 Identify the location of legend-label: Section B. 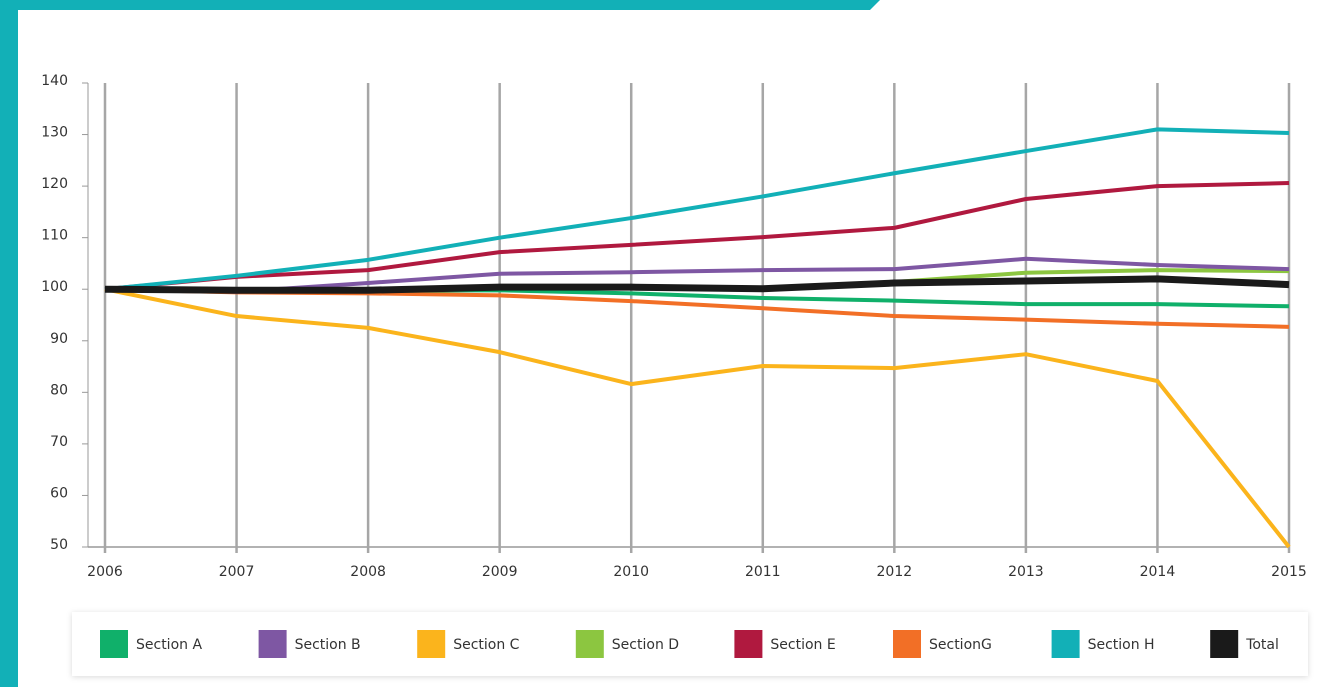
(328, 645).